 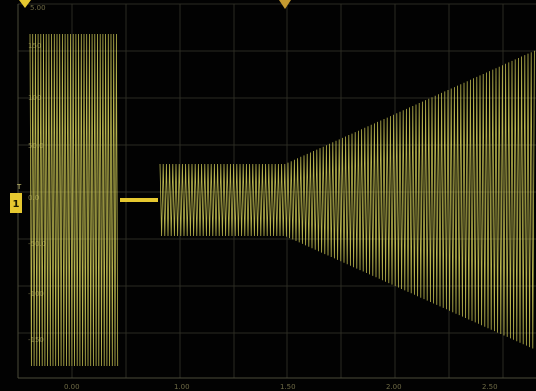 I want to click on trigger-position-marker-icon, so click(x=285, y=4).